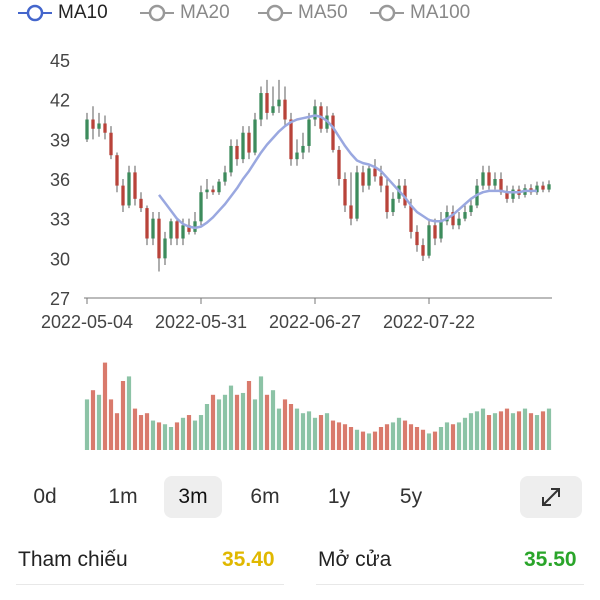 This screenshot has height=600, width=600. I want to click on ma10-line, so click(347, 172).